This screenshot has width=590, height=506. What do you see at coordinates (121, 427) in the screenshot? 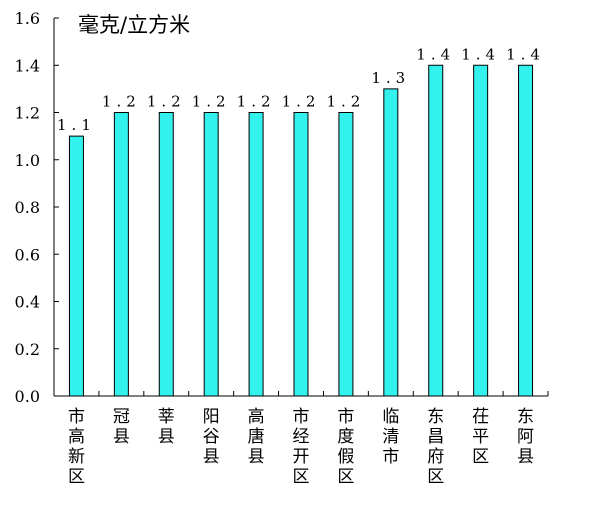
I see `category-label: 冠县` at bounding box center [121, 427].